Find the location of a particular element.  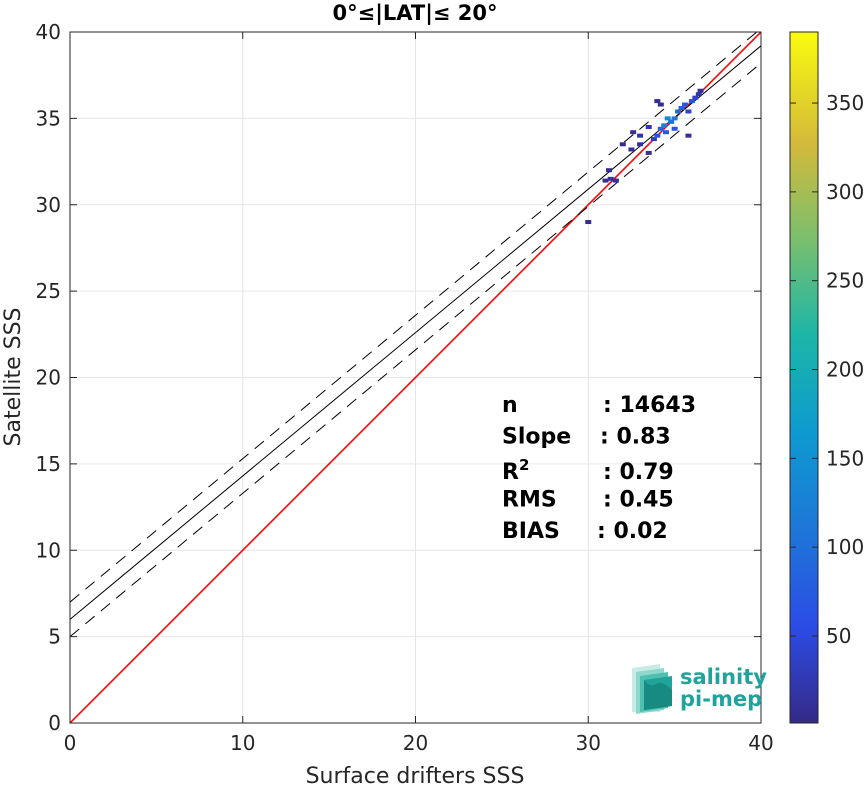

x-tick-label: 0 is located at coordinates (70, 743).